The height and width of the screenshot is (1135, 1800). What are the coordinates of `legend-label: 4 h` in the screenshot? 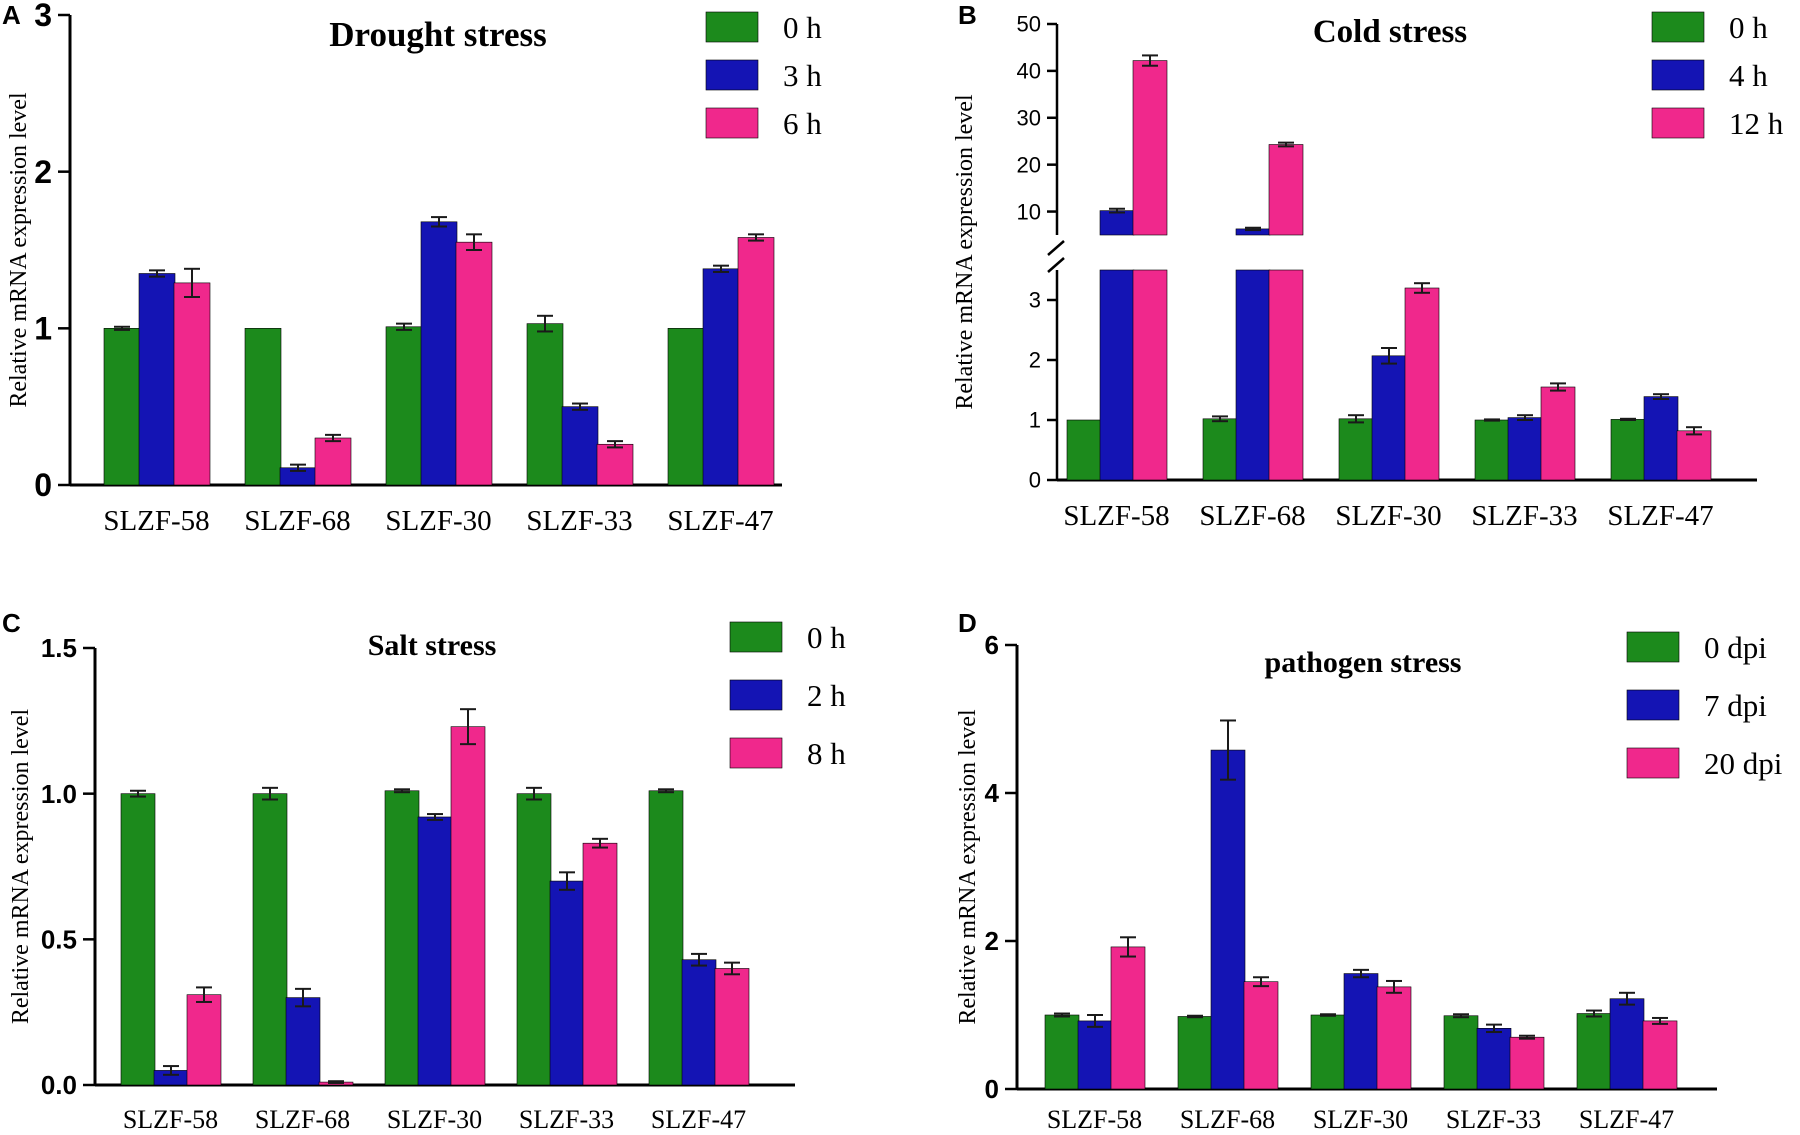 It's located at (1748, 75).